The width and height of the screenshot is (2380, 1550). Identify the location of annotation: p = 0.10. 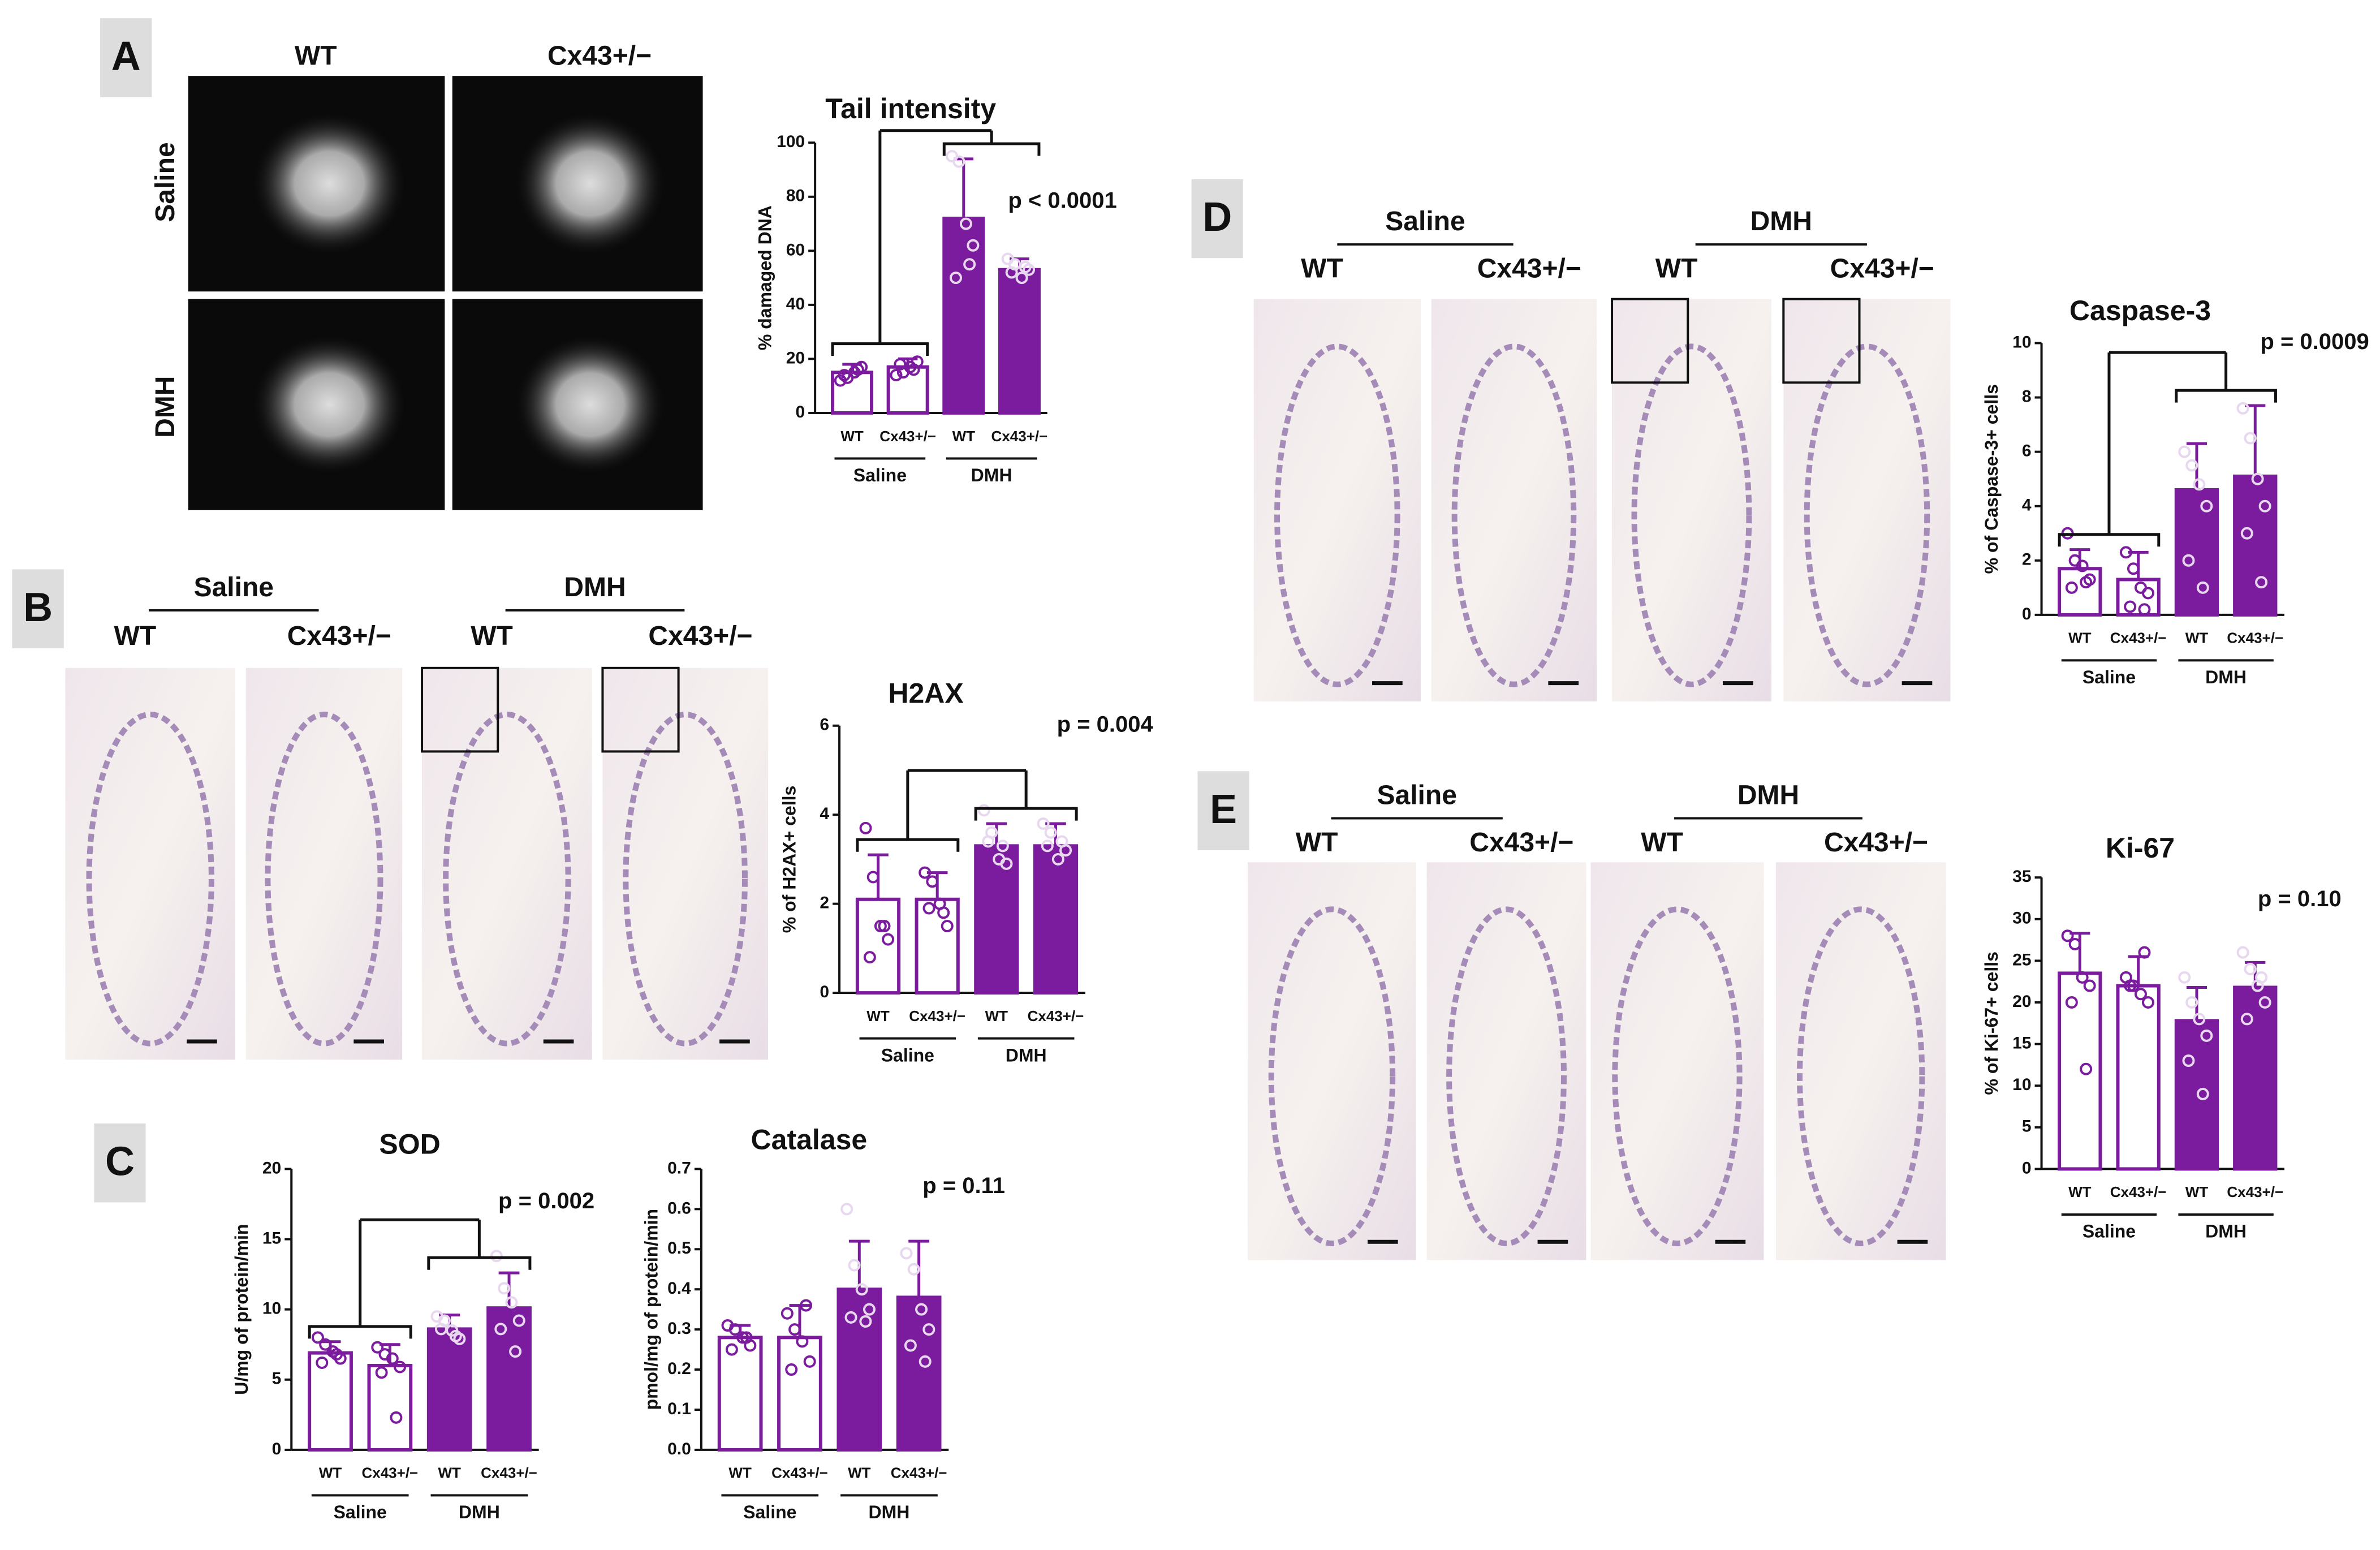
(2300, 899).